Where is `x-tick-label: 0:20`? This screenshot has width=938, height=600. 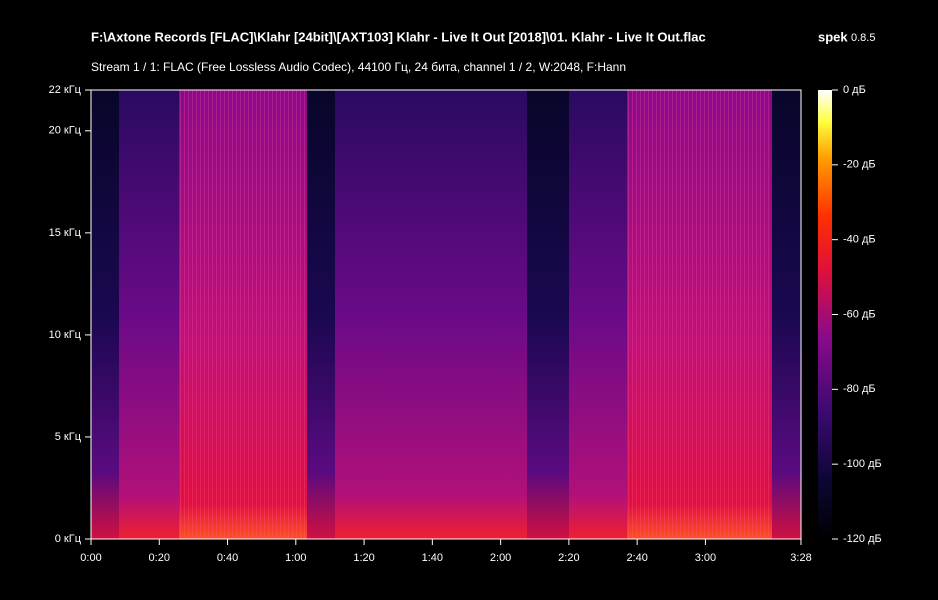
x-tick-label: 0:20 is located at coordinates (159, 558).